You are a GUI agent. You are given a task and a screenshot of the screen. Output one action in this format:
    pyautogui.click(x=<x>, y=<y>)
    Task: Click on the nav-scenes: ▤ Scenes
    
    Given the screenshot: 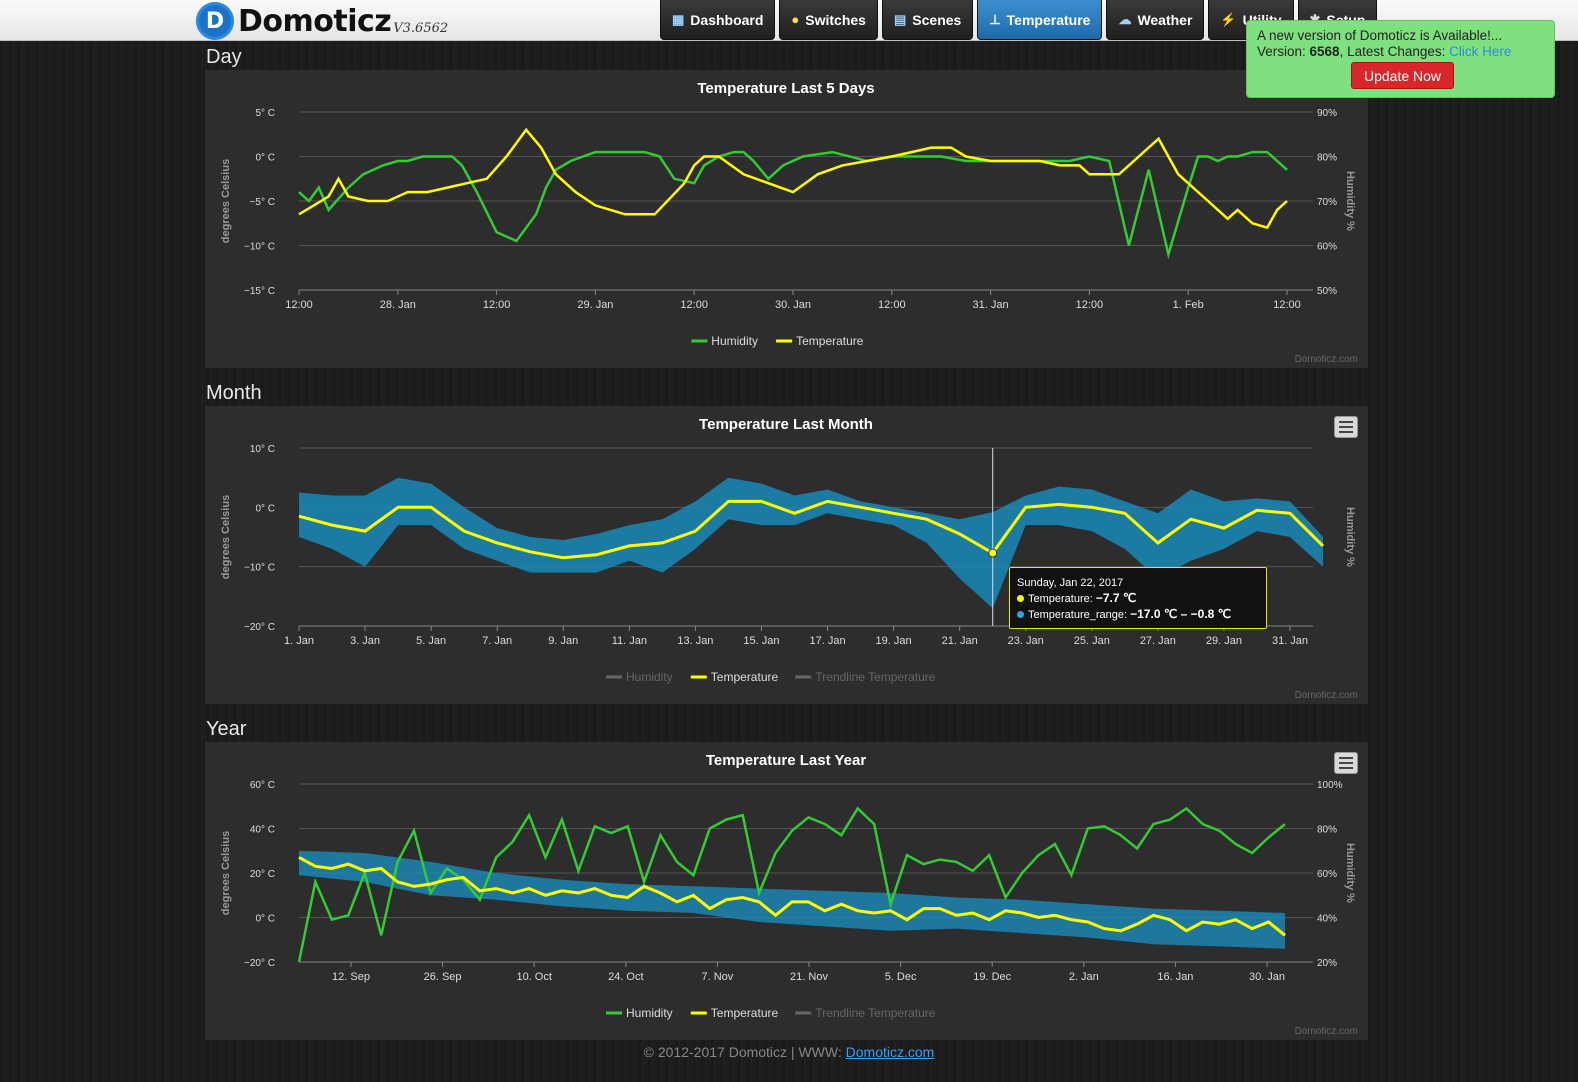 What is the action you would take?
    pyautogui.click(x=927, y=20)
    